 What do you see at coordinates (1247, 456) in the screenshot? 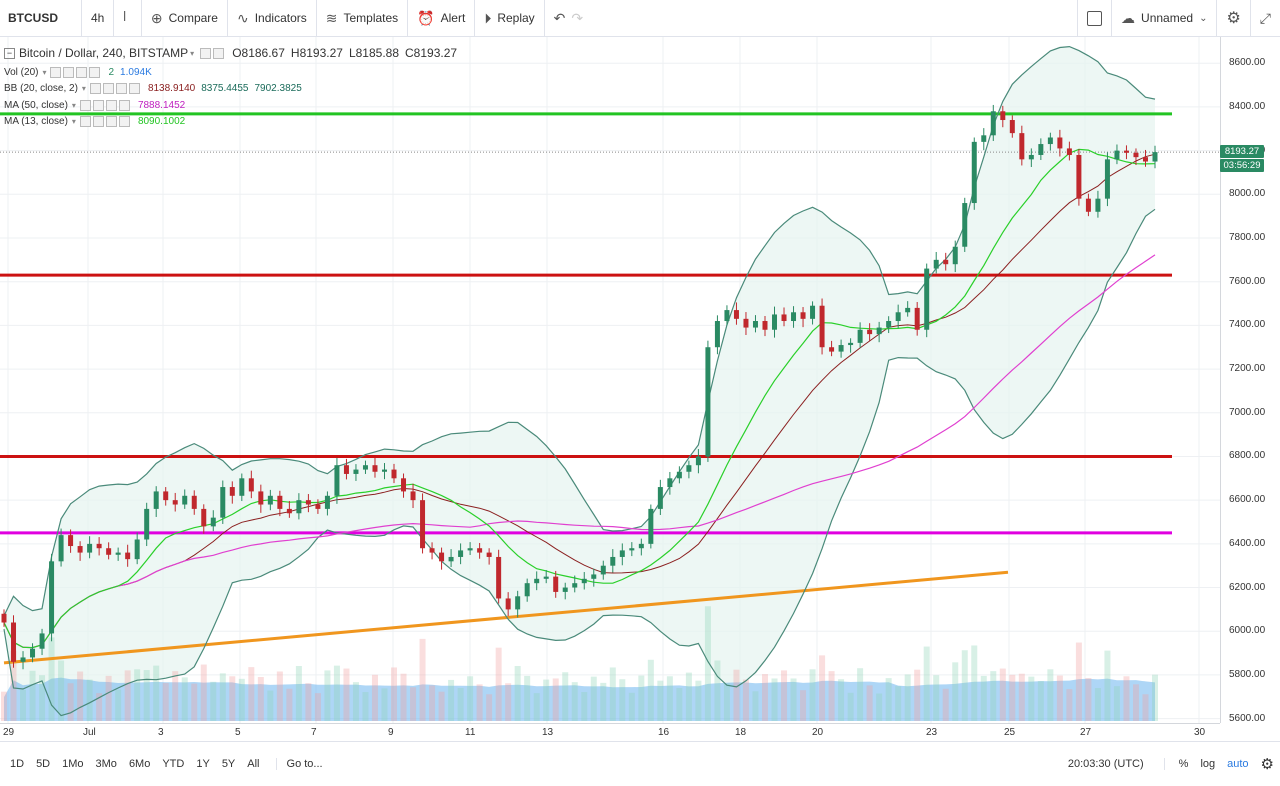
I see `price-label: 6800.00` at bounding box center [1247, 456].